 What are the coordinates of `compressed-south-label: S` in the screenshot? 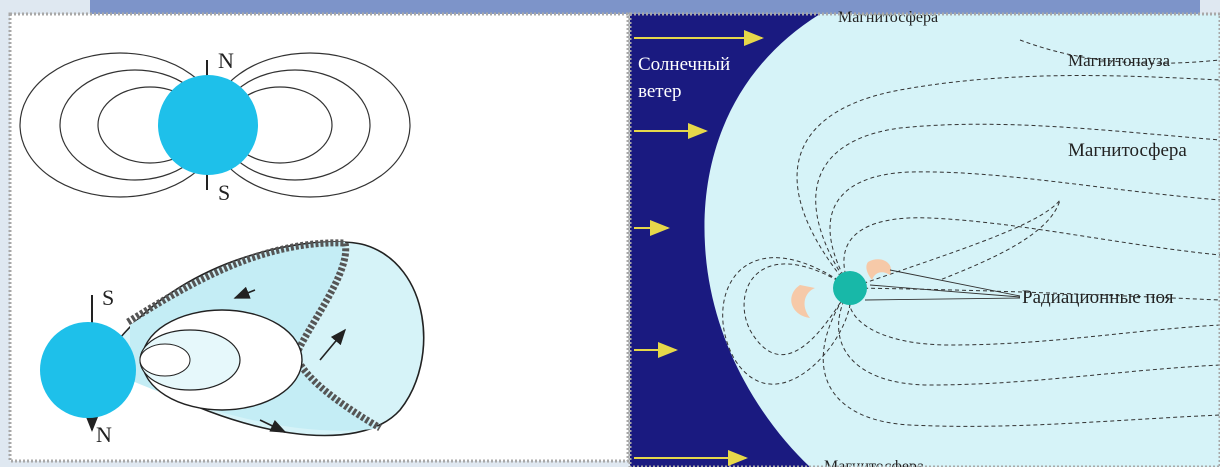 It's located at (108, 297).